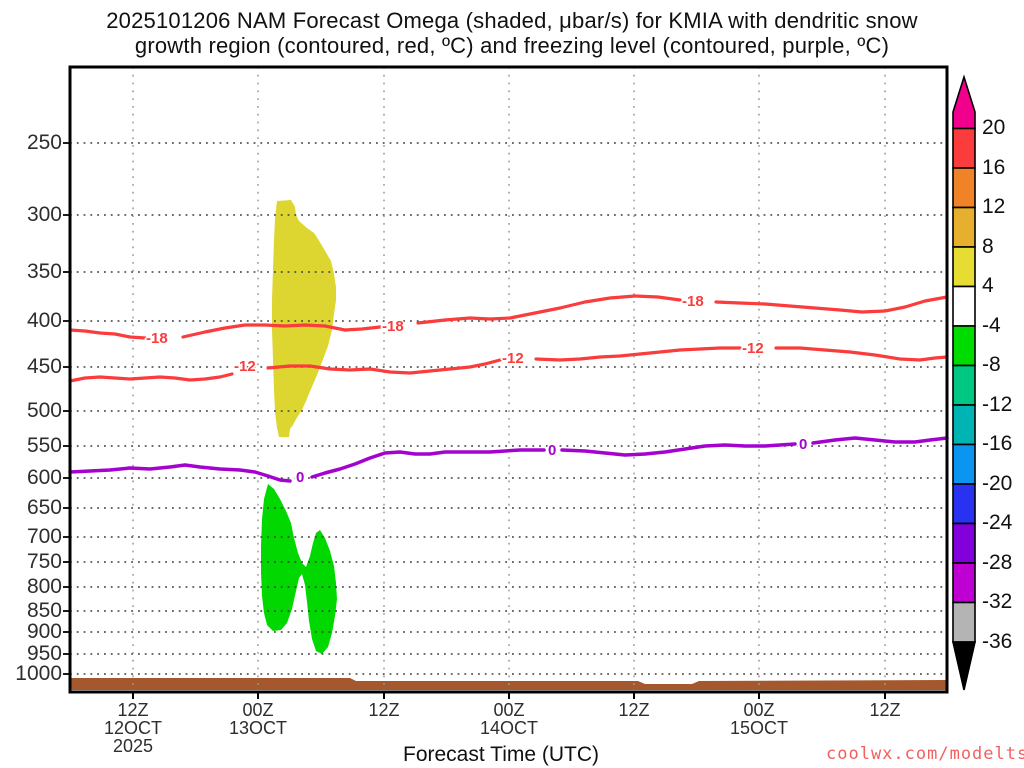  What do you see at coordinates (997, 443) in the screenshot?
I see `colorbar-label: -16` at bounding box center [997, 443].